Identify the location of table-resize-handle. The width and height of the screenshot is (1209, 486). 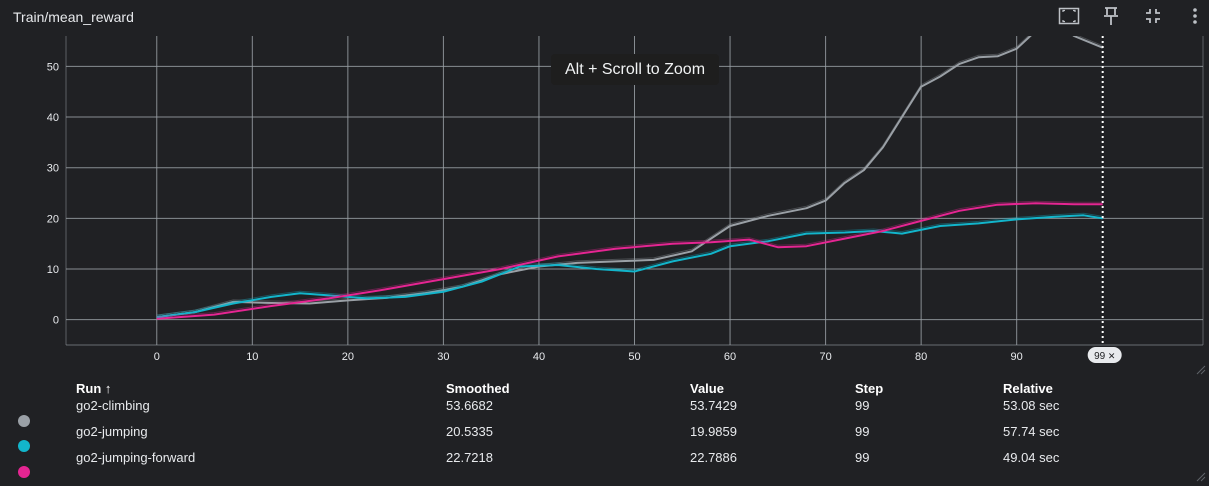
(1200, 476).